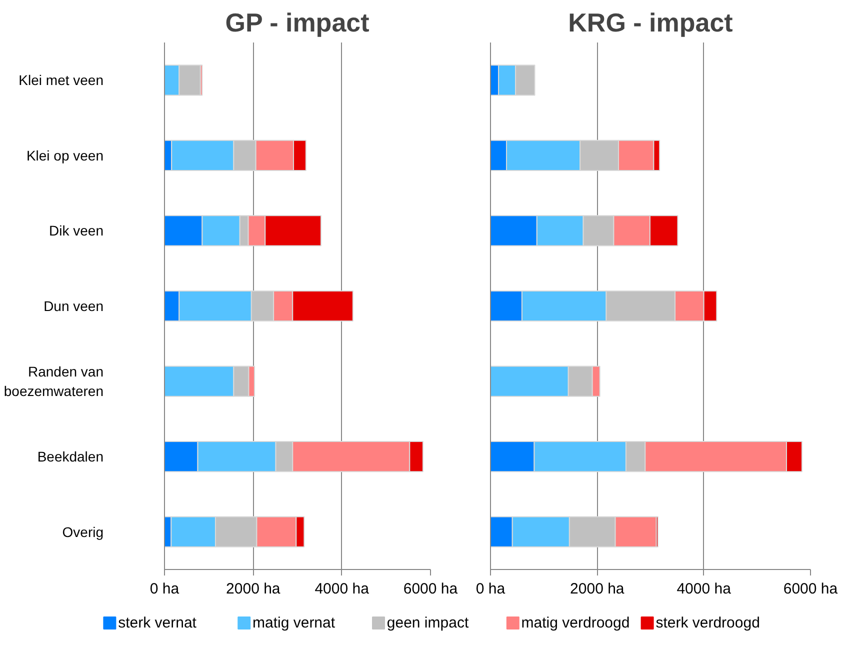 This screenshot has height=669, width=855. Describe the element at coordinates (61, 80) in the screenshot. I see `y-tick-label: Klei met veen` at that location.